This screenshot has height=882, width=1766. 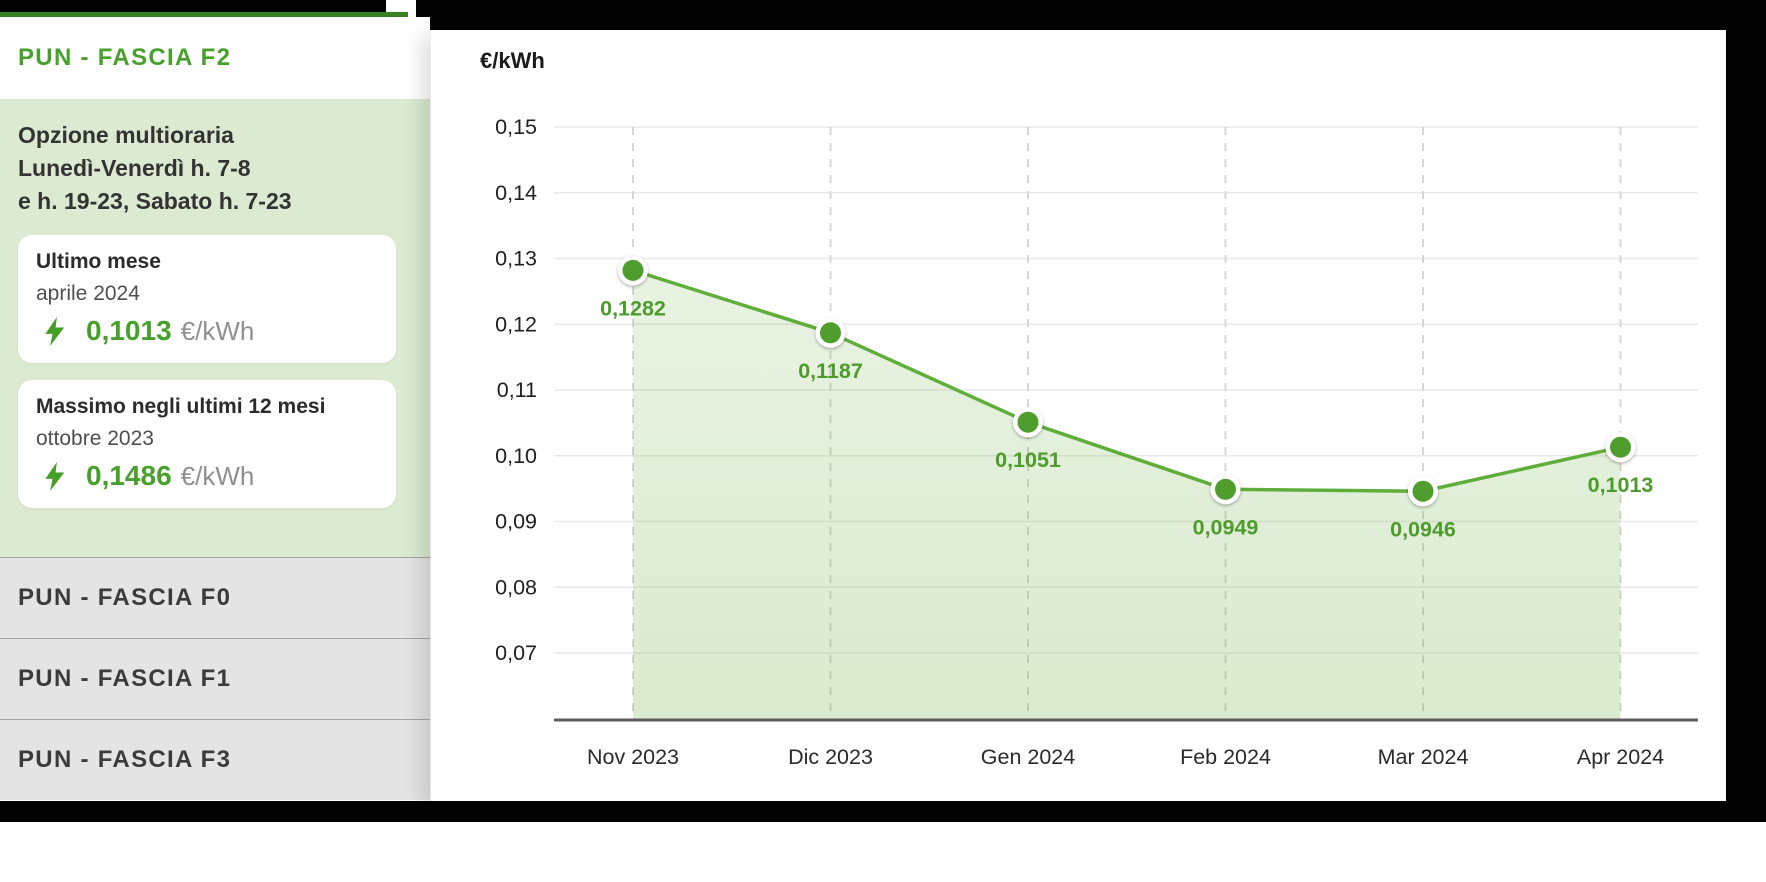 I want to click on active-tab-accent-bar, so click(x=204, y=14).